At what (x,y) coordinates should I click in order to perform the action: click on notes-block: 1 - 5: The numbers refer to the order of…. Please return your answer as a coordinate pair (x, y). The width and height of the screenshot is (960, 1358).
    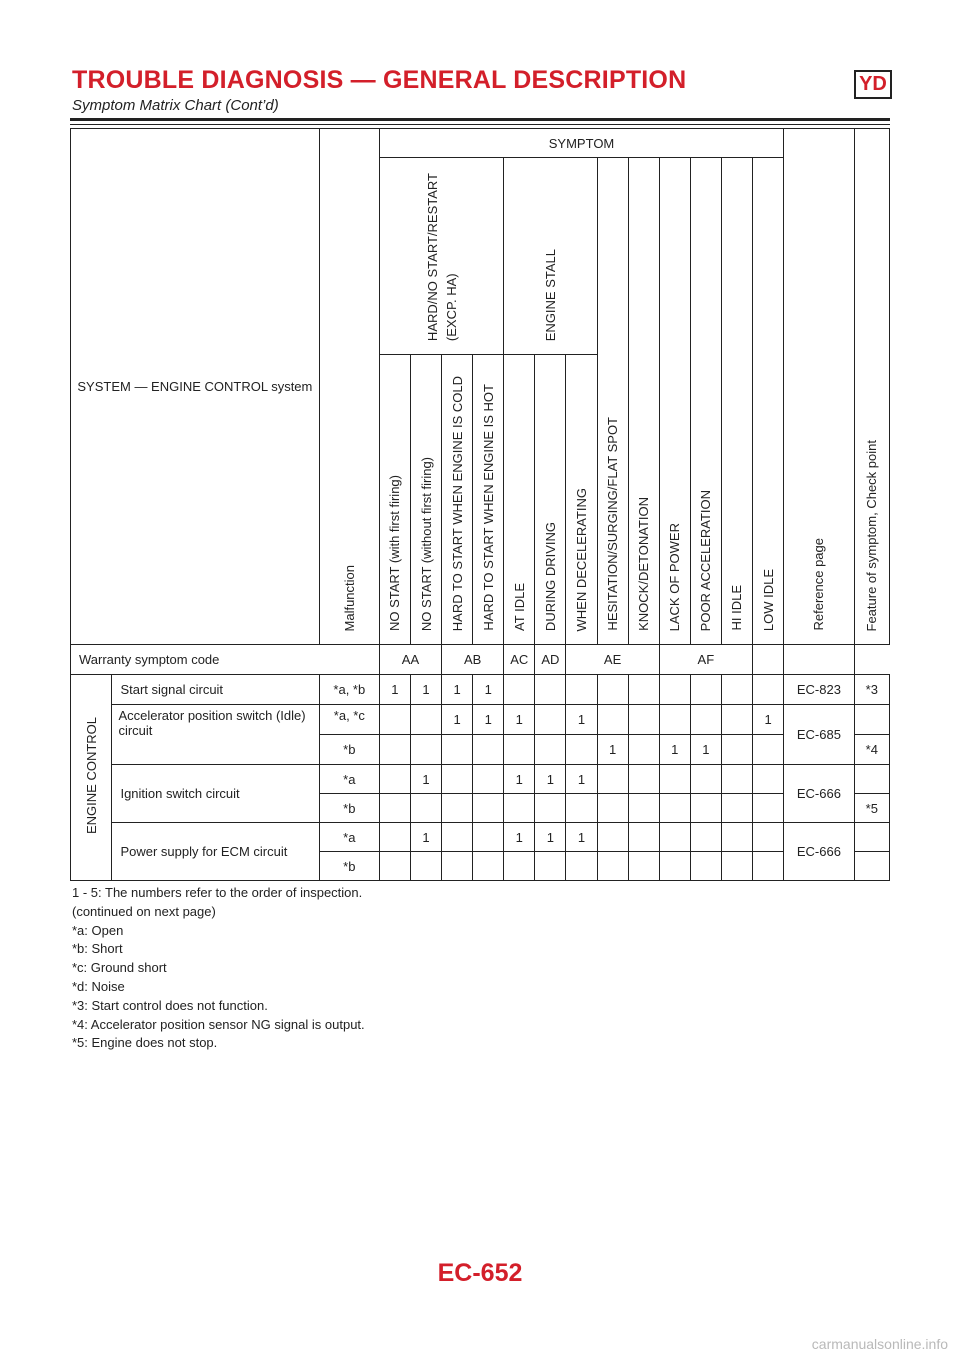
    Looking at the image, I should click on (218, 968).